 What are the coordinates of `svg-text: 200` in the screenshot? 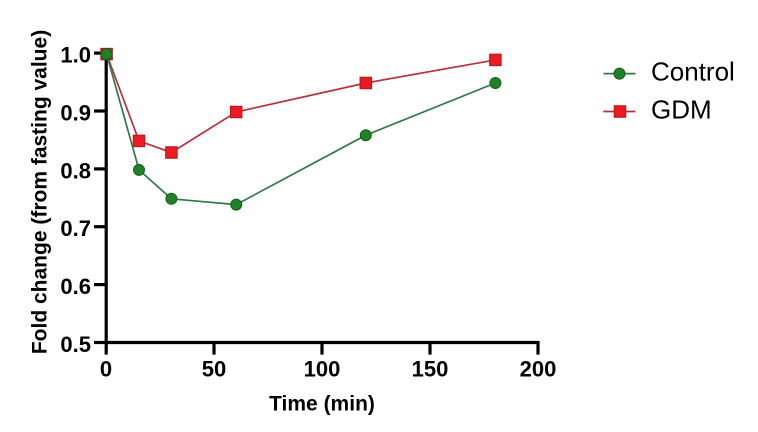 It's located at (538, 369).